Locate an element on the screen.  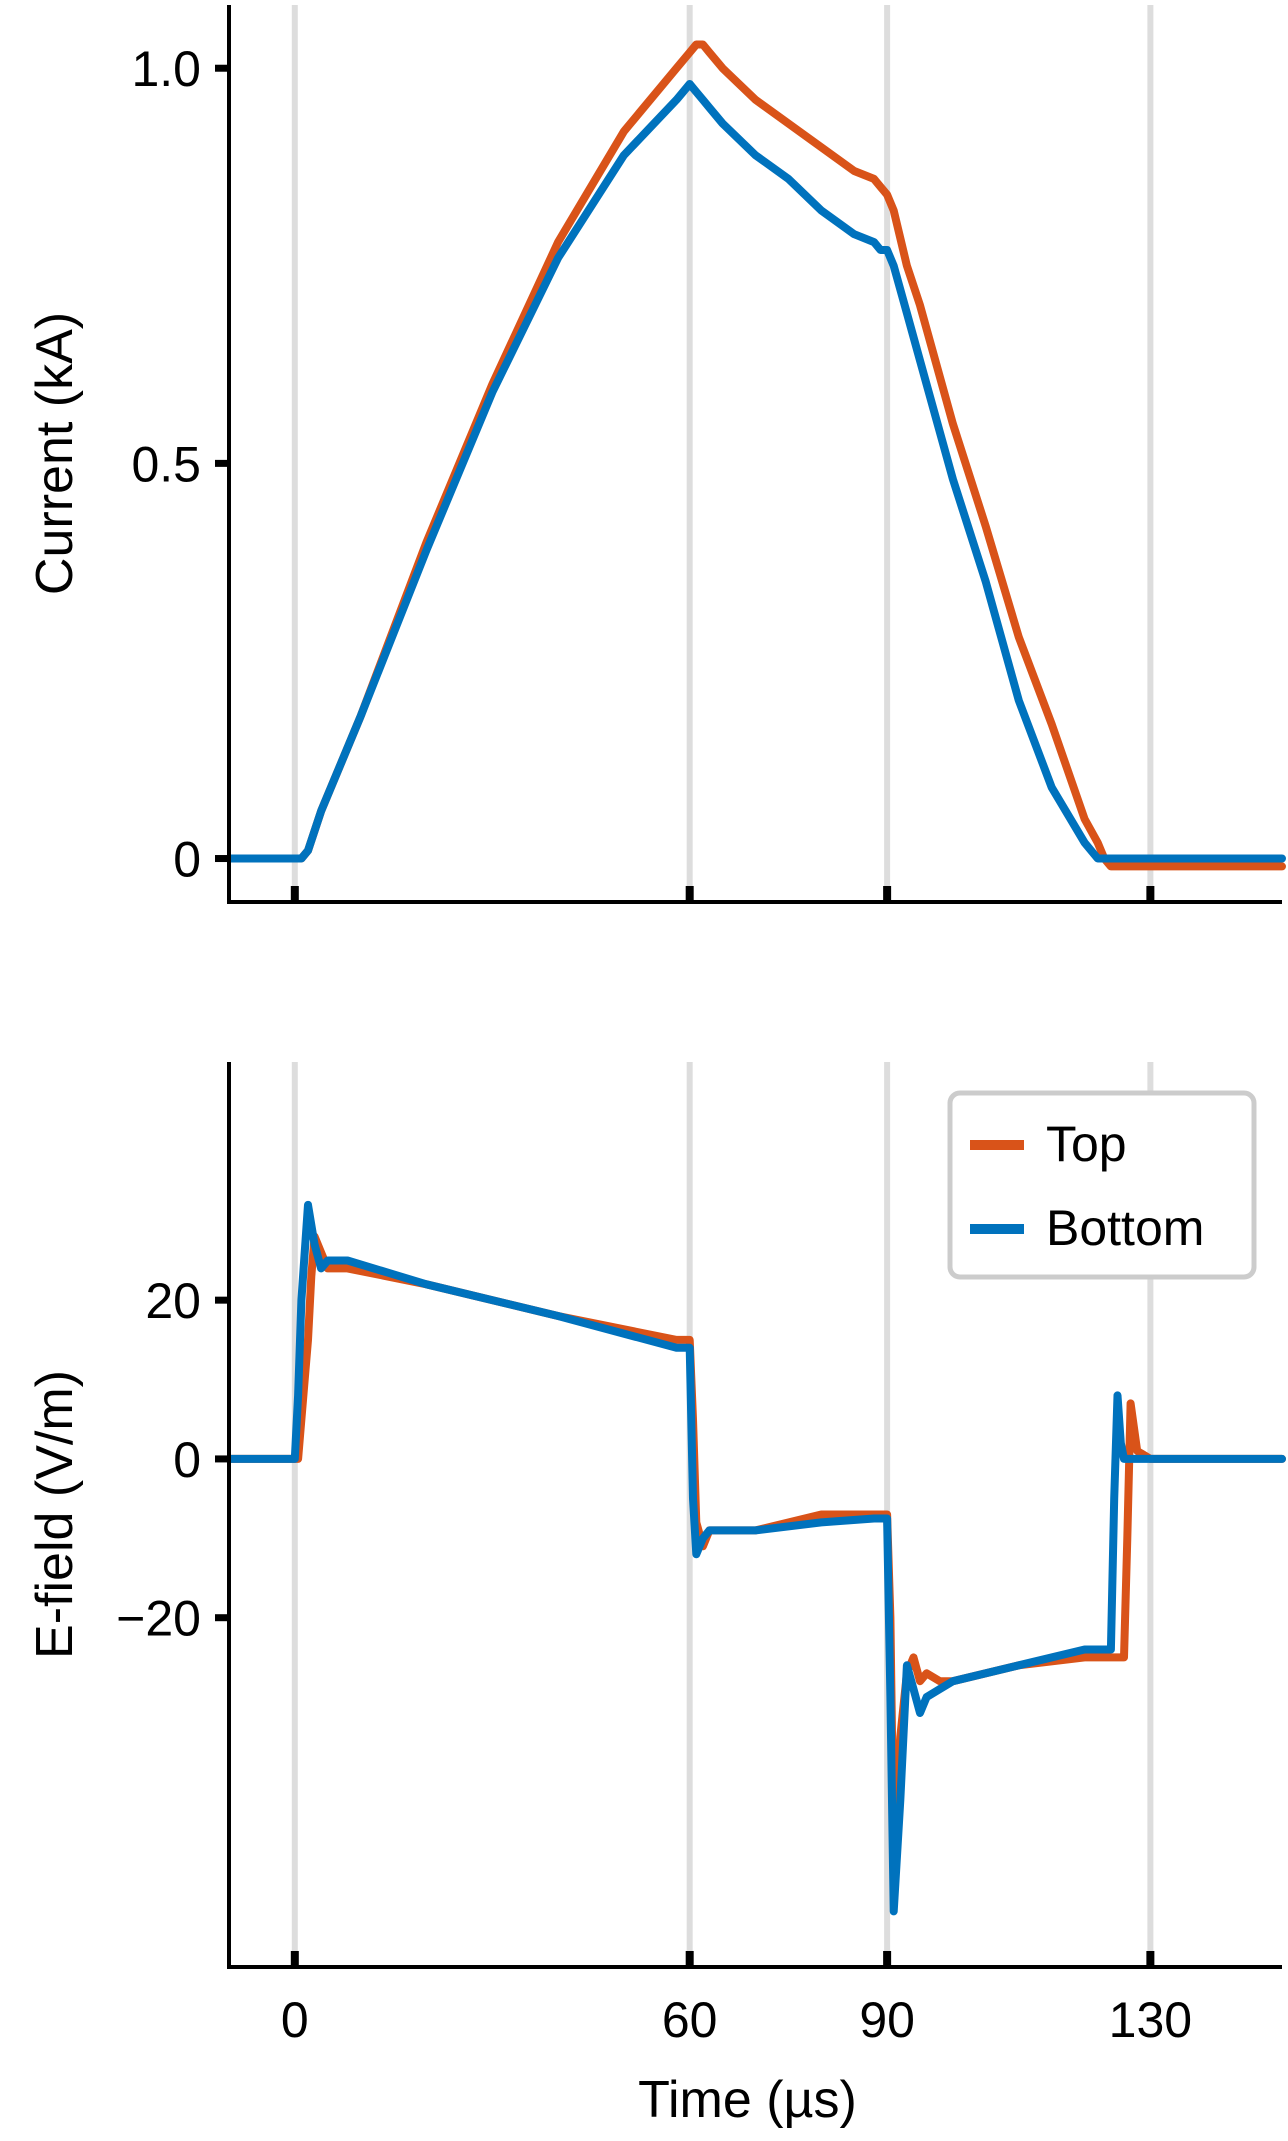
legend-box is located at coordinates (1102, 1185).